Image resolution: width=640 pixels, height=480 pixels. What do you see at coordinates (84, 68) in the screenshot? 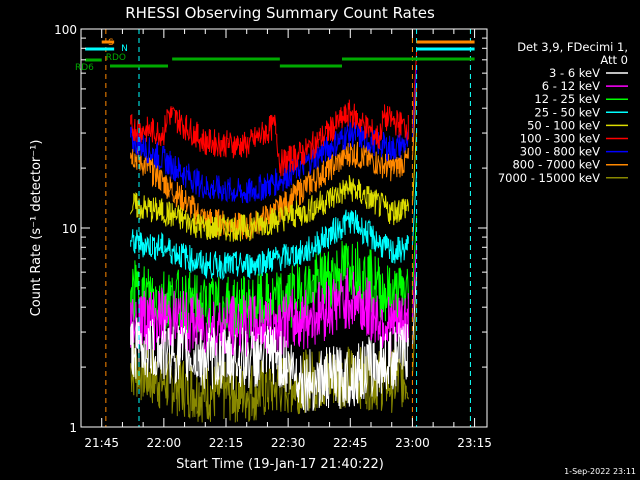
I see `rd6-label: RD6` at bounding box center [84, 68].